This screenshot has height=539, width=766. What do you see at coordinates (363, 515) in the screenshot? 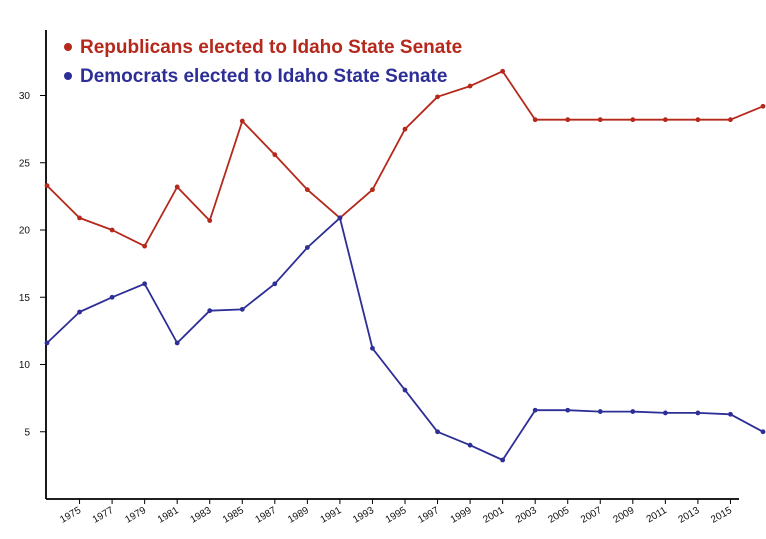
I see `x-tick-label: 1993` at bounding box center [363, 515].